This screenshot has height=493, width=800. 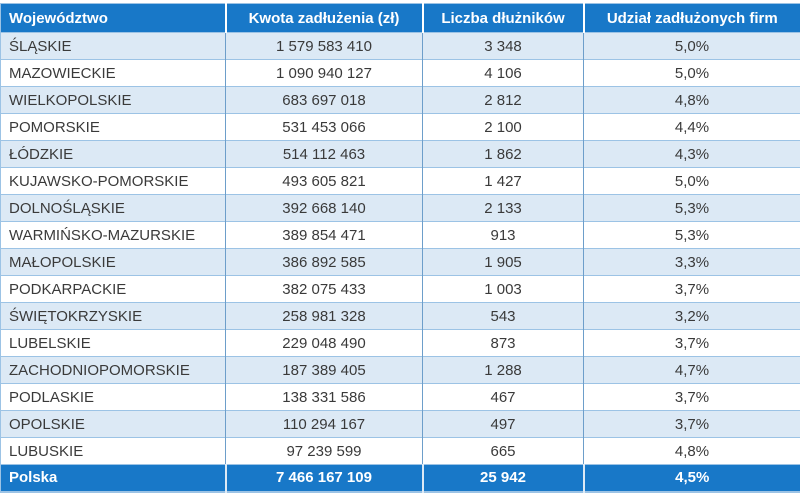 What do you see at coordinates (113, 154) in the screenshot?
I see `table-cell: ŁÓDZKIE` at bounding box center [113, 154].